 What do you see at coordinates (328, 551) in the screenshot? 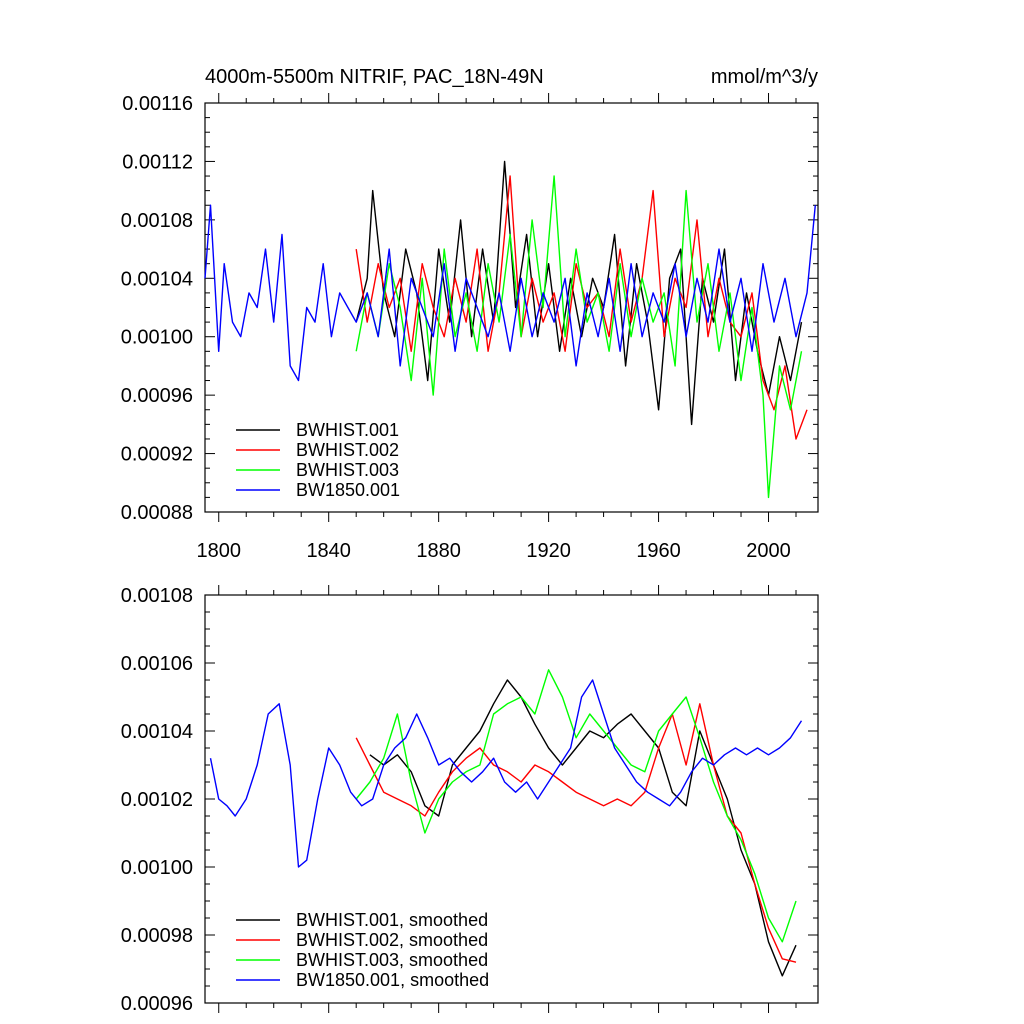
I see `x-tick-label: 1840` at bounding box center [328, 551].